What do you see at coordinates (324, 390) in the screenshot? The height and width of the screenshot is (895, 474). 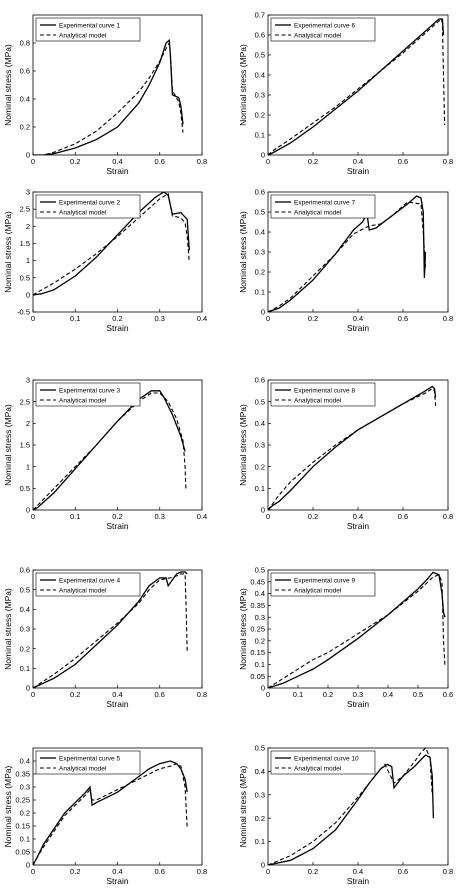 I see `legend-entry: Experimental curve 8` at bounding box center [324, 390].